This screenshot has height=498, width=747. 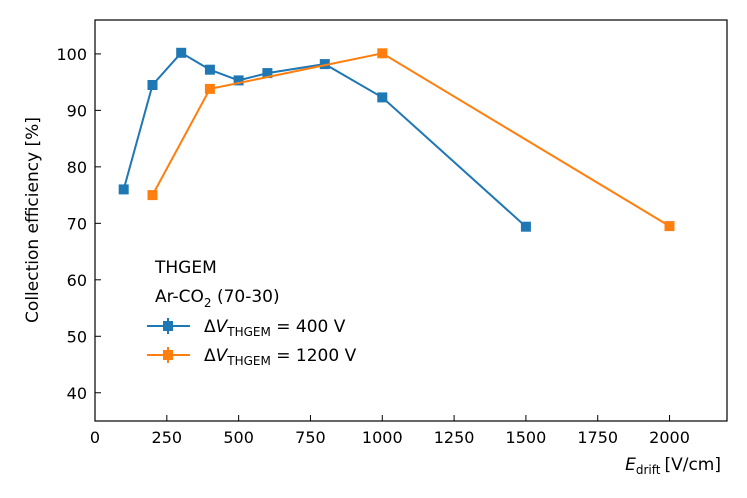 What do you see at coordinates (77, 336) in the screenshot?
I see `y-tick-label-1: 50` at bounding box center [77, 336].